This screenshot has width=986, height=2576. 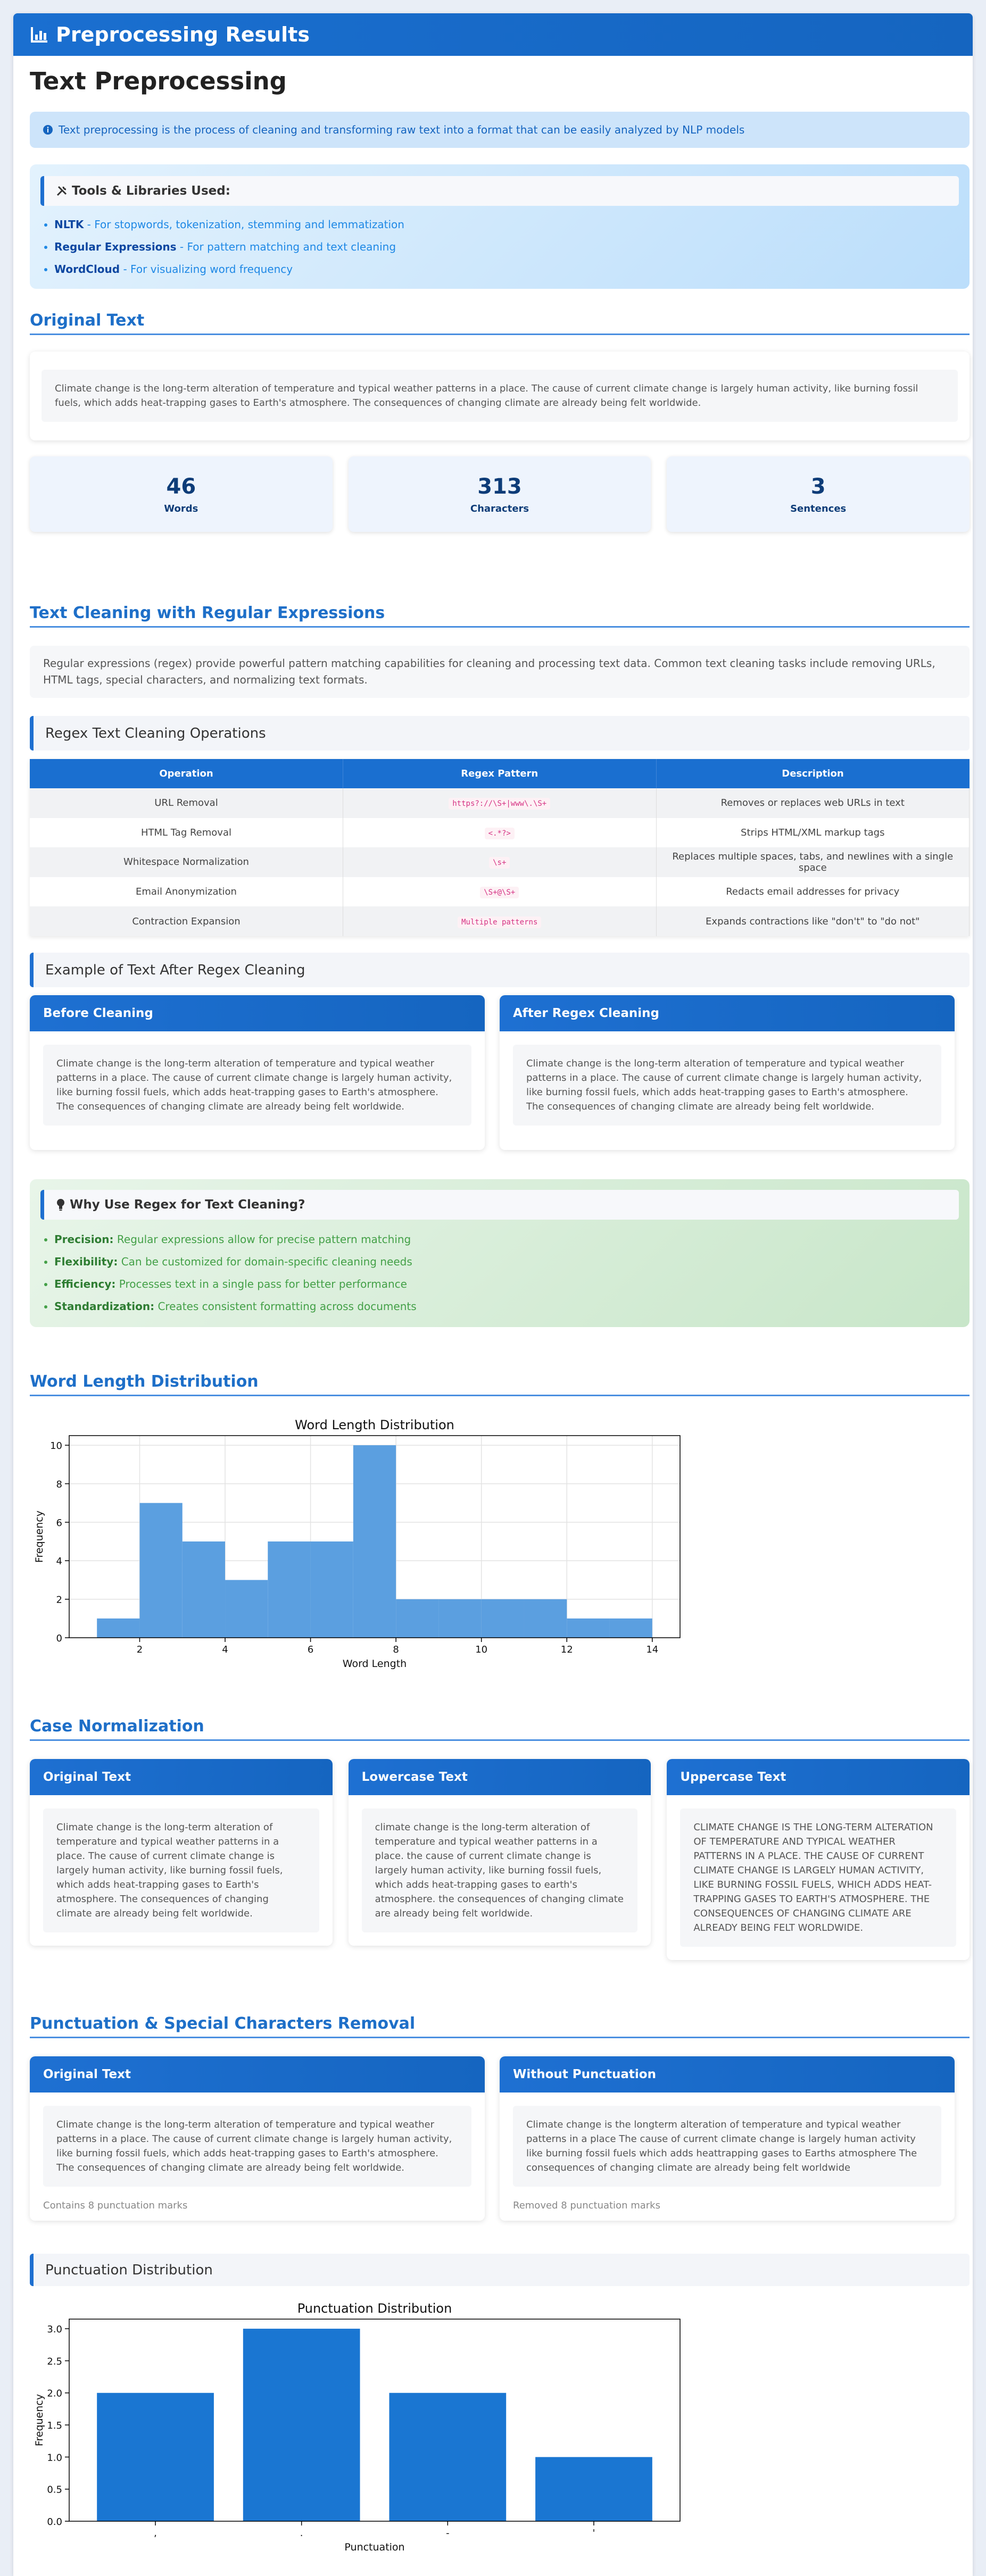 I want to click on tool-name: NLTK, so click(x=69, y=224).